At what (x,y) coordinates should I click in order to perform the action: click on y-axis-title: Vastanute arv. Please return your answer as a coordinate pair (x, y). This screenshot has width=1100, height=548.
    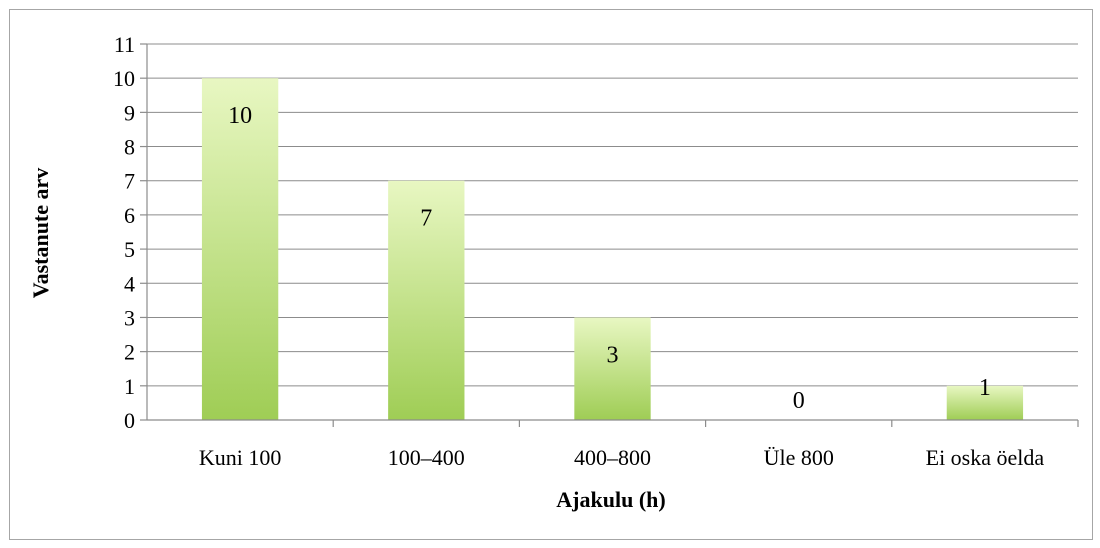
    Looking at the image, I should click on (40, 233).